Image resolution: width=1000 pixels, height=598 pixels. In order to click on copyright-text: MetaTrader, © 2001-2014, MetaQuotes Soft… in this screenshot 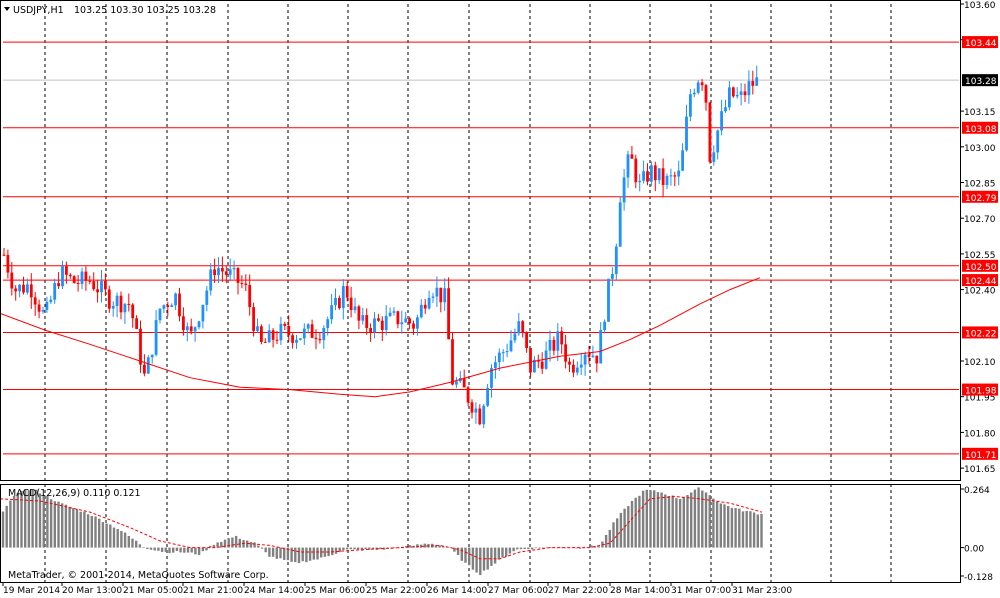, I will do `click(138, 575)`.